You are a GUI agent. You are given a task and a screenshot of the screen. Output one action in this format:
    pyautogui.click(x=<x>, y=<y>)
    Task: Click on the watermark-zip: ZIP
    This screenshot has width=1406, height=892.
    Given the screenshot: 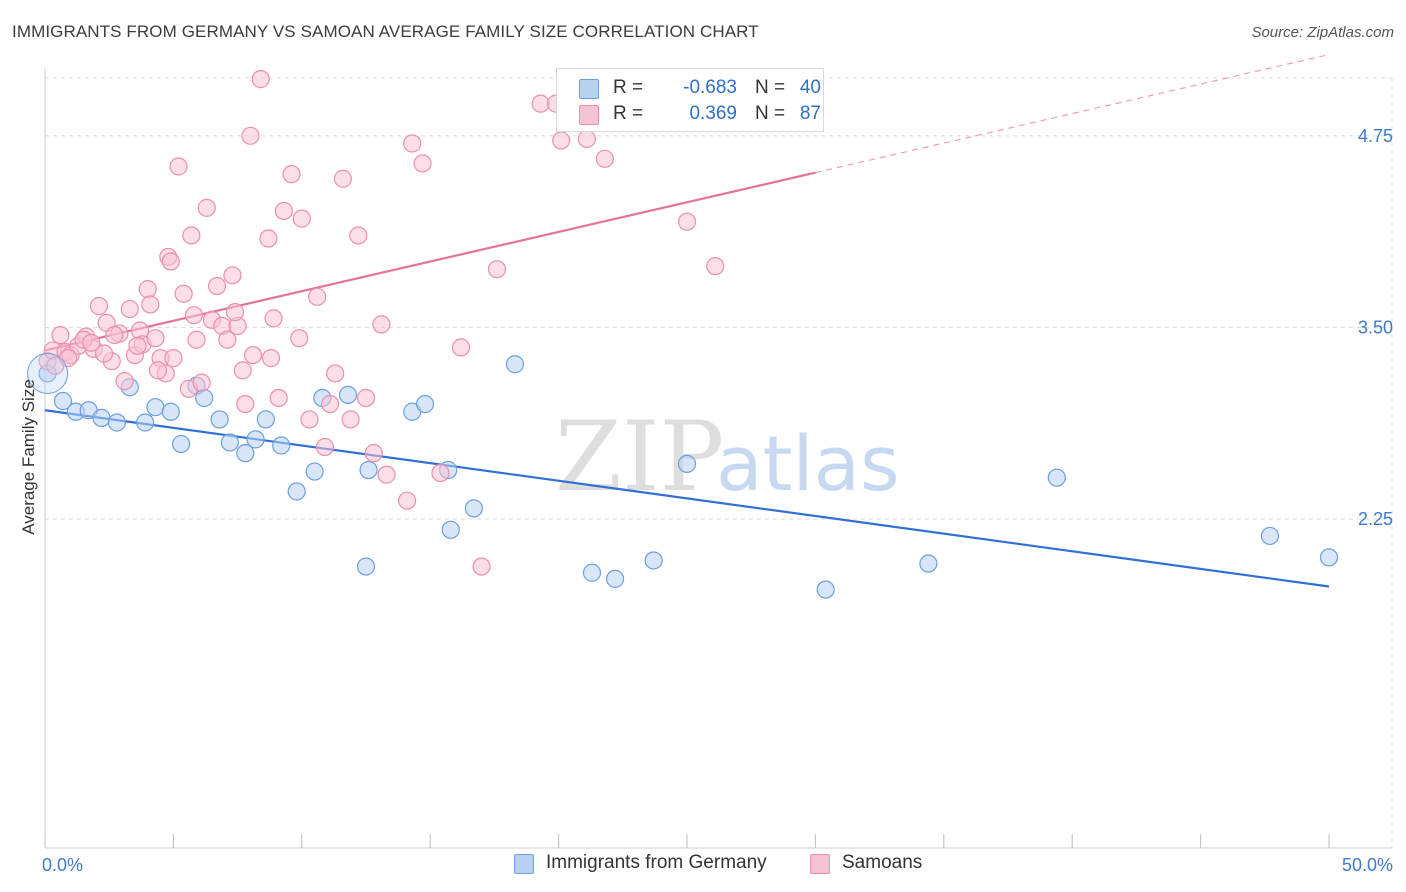 What is the action you would take?
    pyautogui.click(x=639, y=457)
    